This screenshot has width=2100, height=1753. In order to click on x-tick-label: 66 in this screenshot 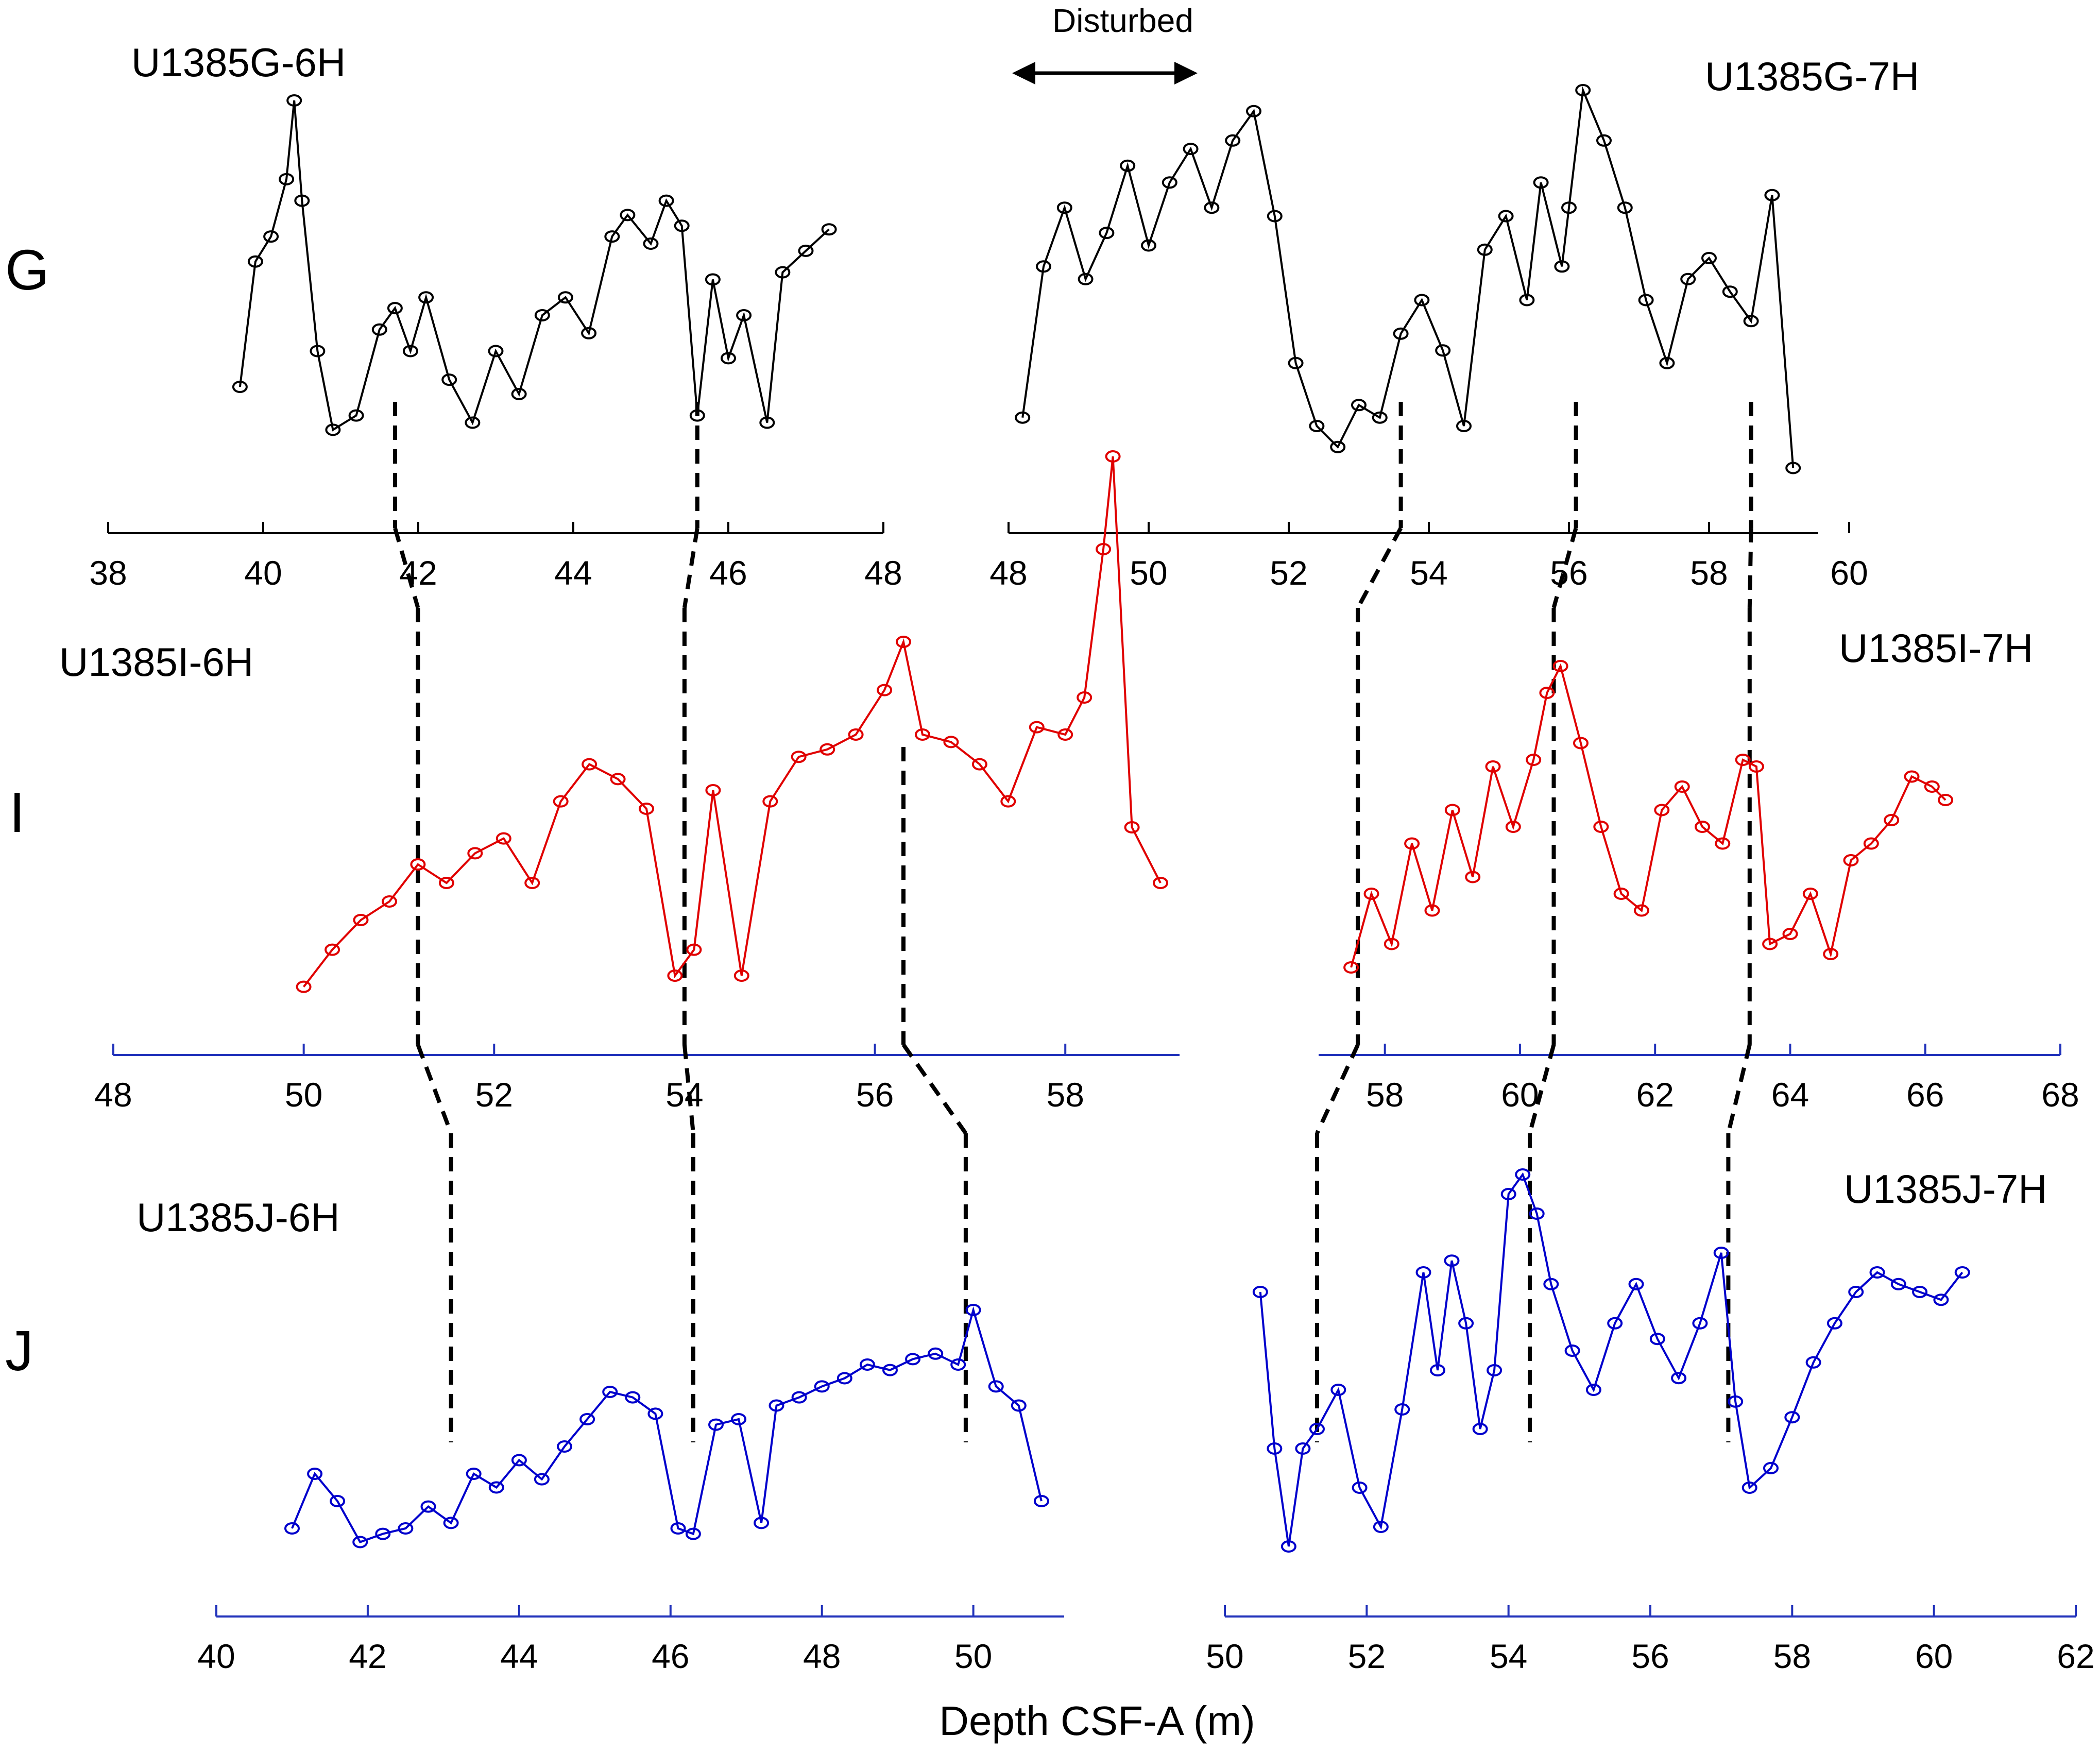, I will do `click(1925, 1095)`.